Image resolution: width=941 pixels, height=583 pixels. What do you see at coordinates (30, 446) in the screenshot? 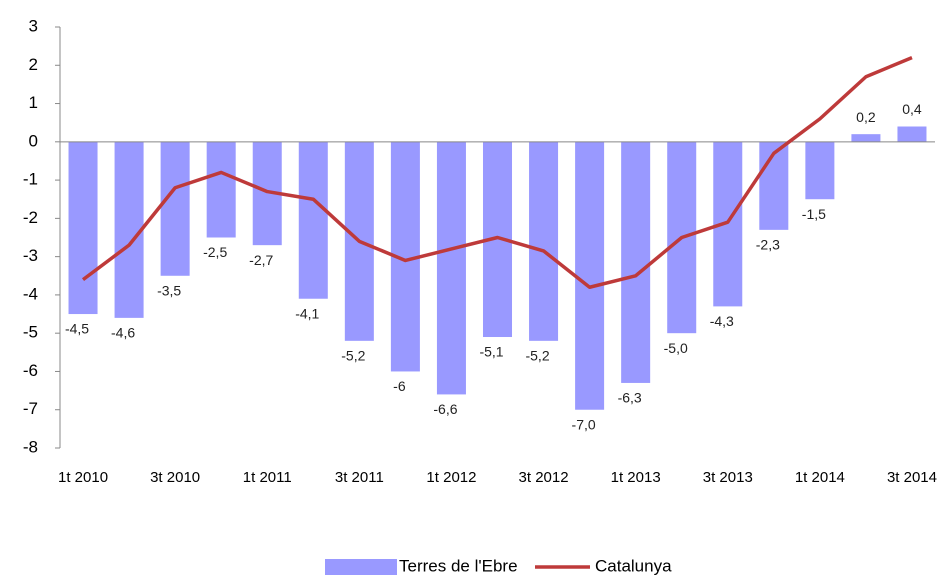
I see `y-tick-label: -8` at bounding box center [30, 446].